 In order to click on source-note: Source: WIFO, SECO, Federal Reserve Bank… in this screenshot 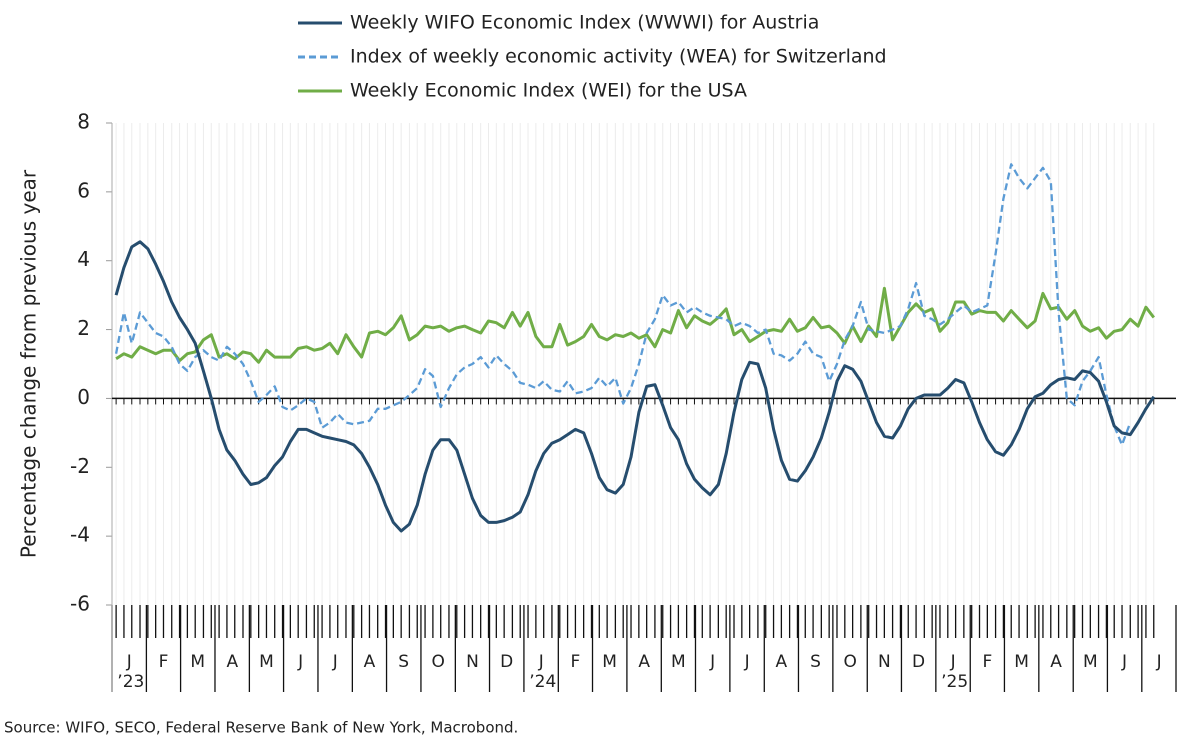, I will do `click(261, 728)`.